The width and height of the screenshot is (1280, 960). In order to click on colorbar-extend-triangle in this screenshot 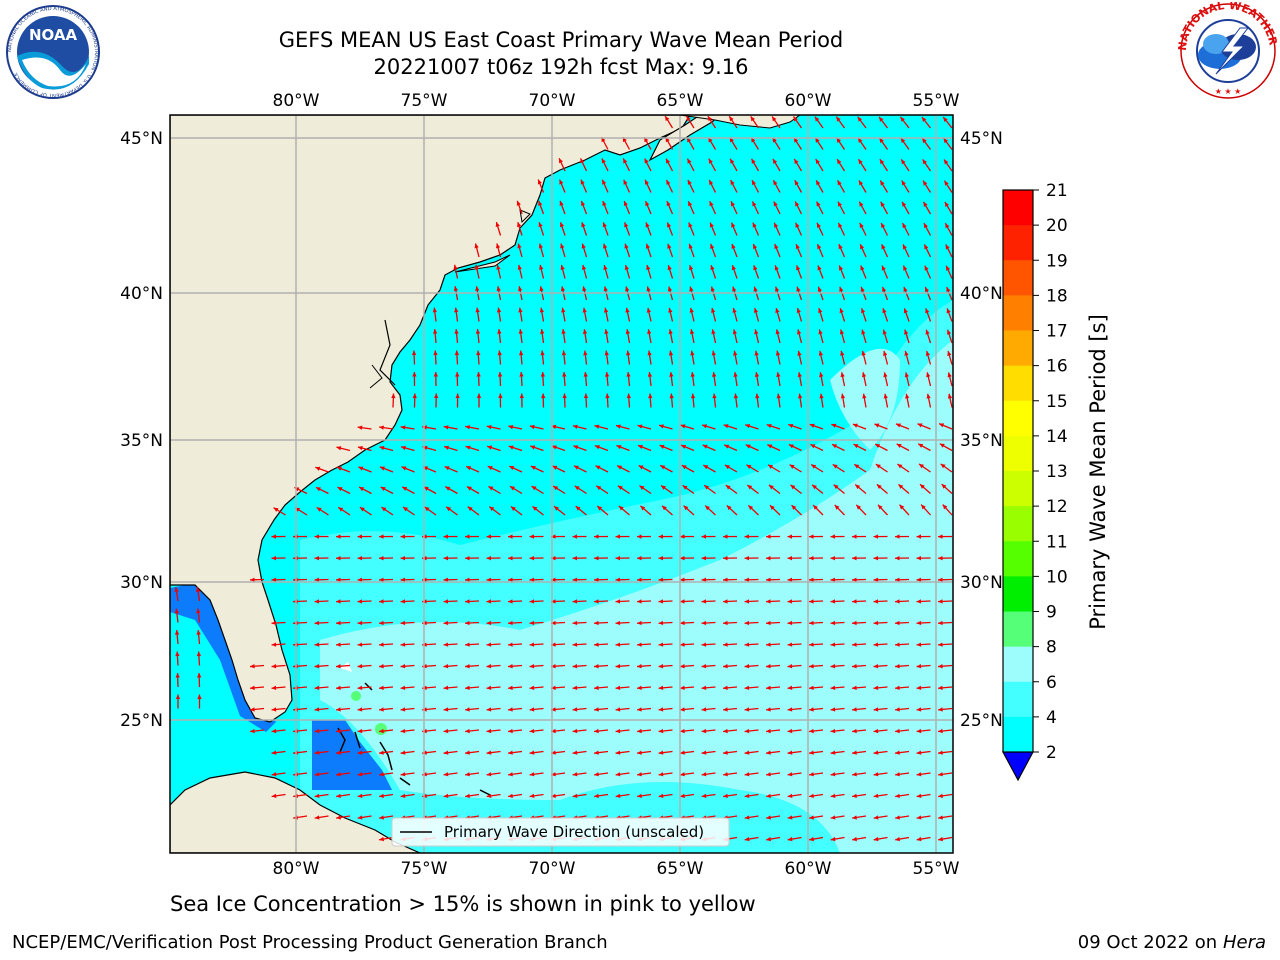, I will do `click(1018, 766)`.